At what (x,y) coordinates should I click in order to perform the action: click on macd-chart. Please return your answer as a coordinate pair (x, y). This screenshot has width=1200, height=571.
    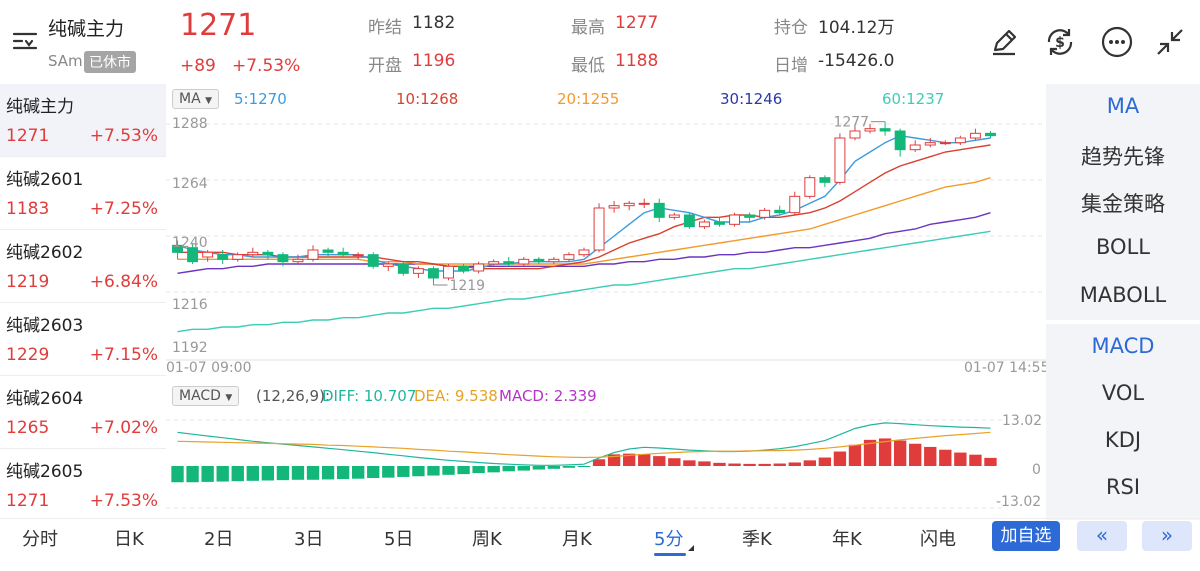
    Looking at the image, I should click on (606, 460).